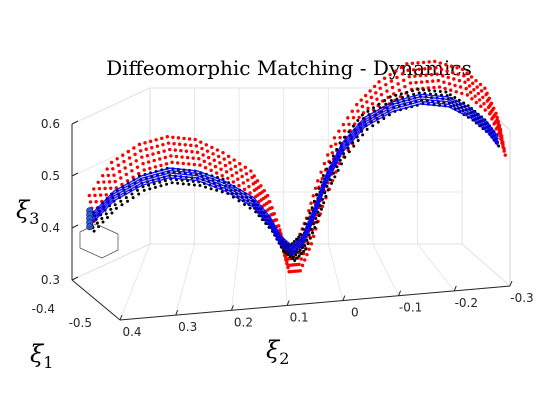 This screenshot has height=420, width=560. Describe the element at coordinates (385, 269) in the screenshot. I see `grid-line-y-floor` at that location.